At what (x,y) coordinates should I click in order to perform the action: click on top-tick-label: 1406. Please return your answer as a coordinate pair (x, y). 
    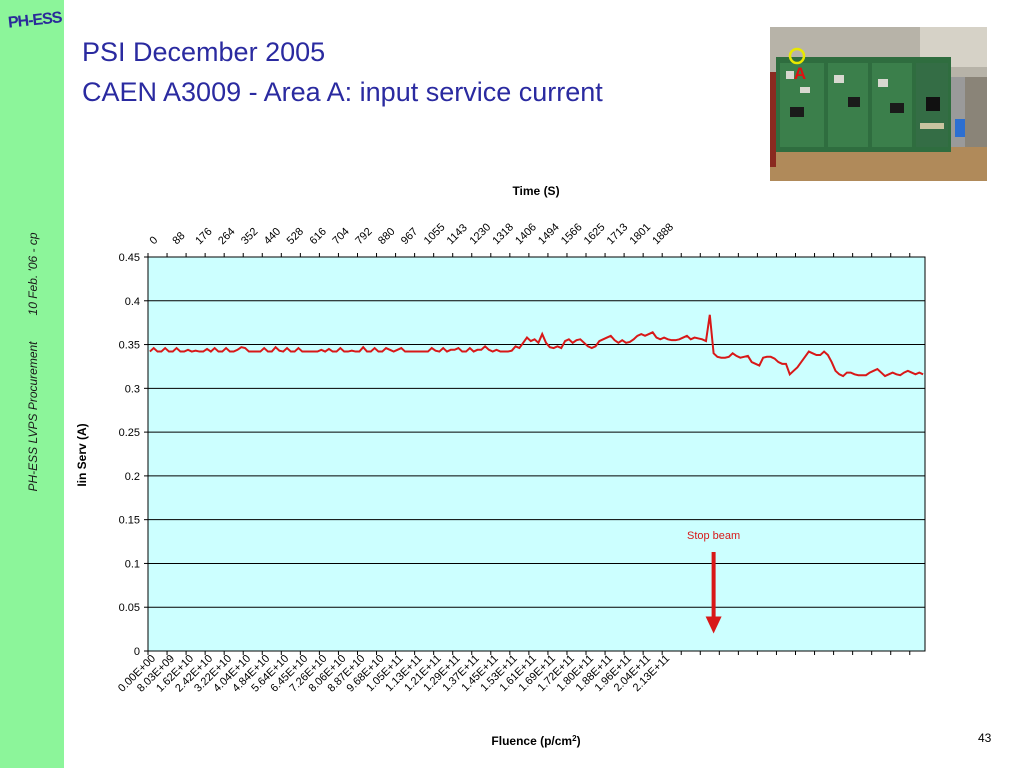
    Looking at the image, I should click on (526, 234).